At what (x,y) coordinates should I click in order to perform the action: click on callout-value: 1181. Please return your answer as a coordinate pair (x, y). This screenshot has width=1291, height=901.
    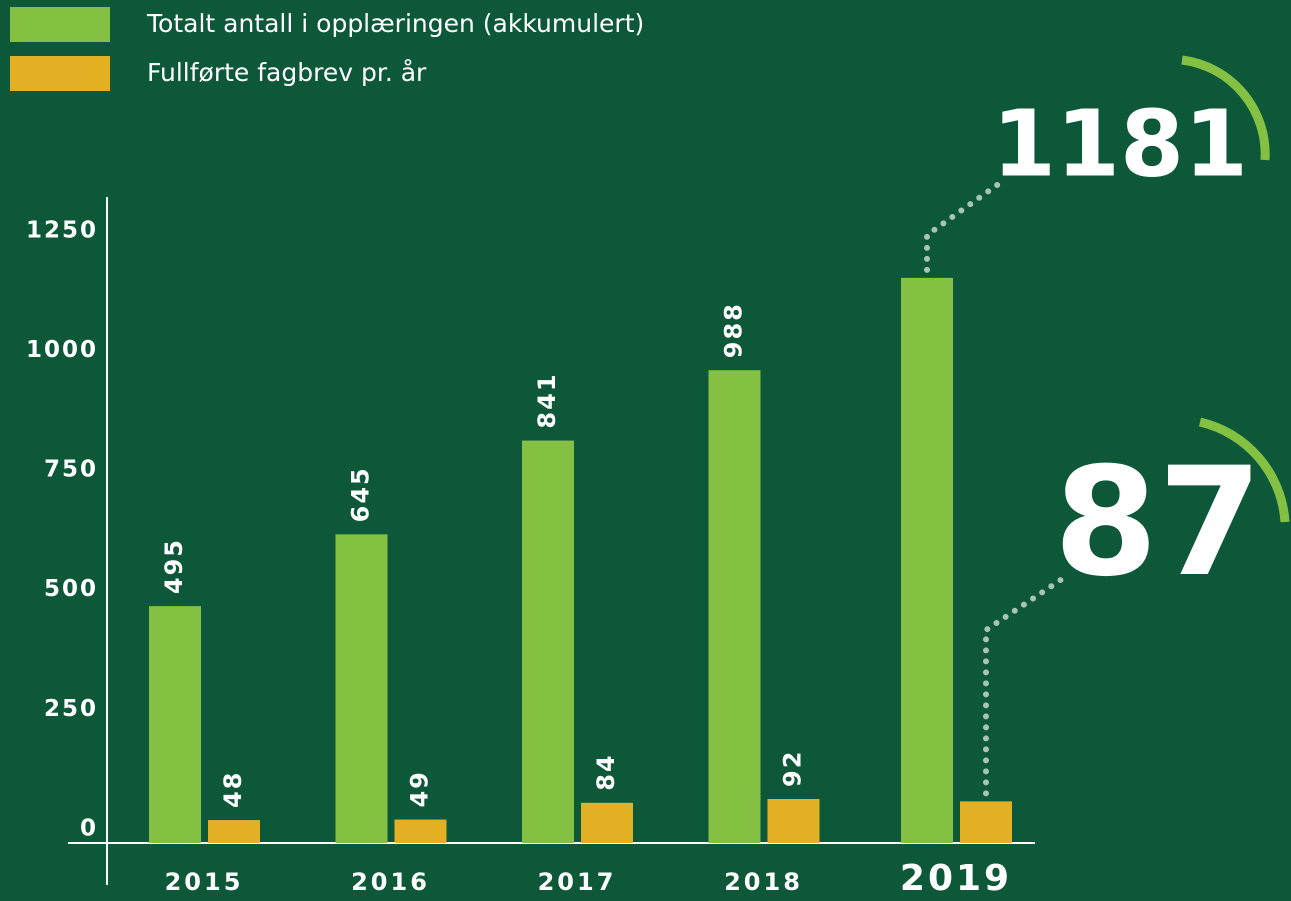
    Looking at the image, I should click on (1120, 143).